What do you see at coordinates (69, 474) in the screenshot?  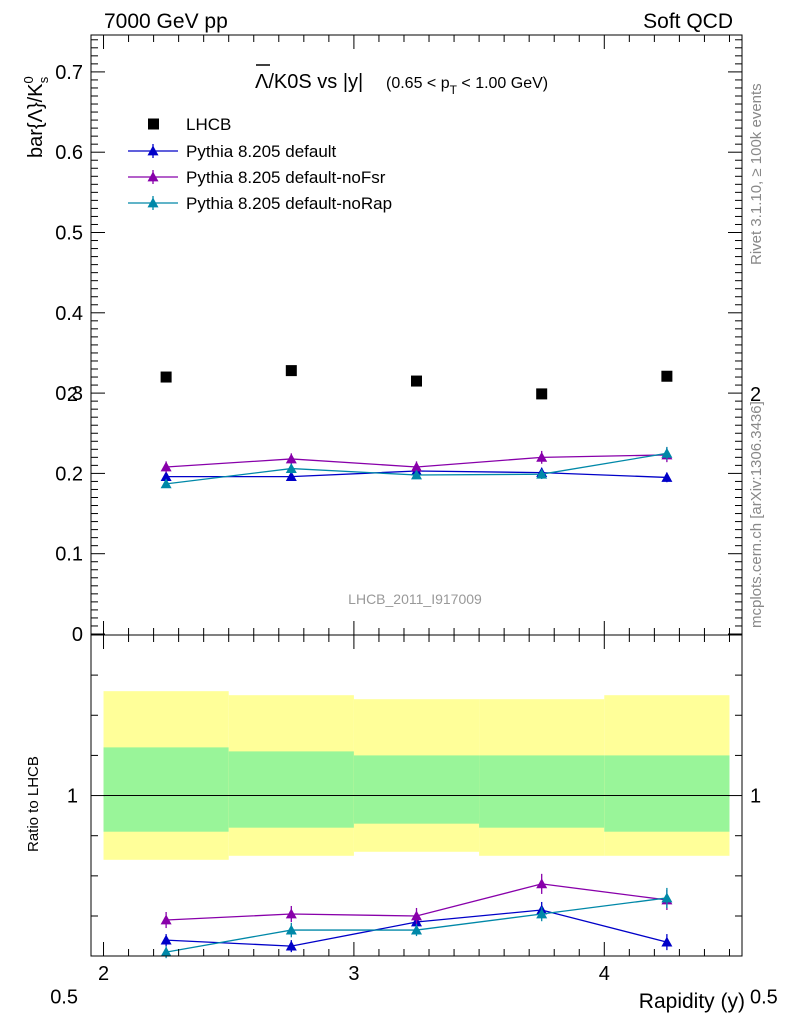 I see `main-y-tick-label: 0.2` at bounding box center [69, 474].